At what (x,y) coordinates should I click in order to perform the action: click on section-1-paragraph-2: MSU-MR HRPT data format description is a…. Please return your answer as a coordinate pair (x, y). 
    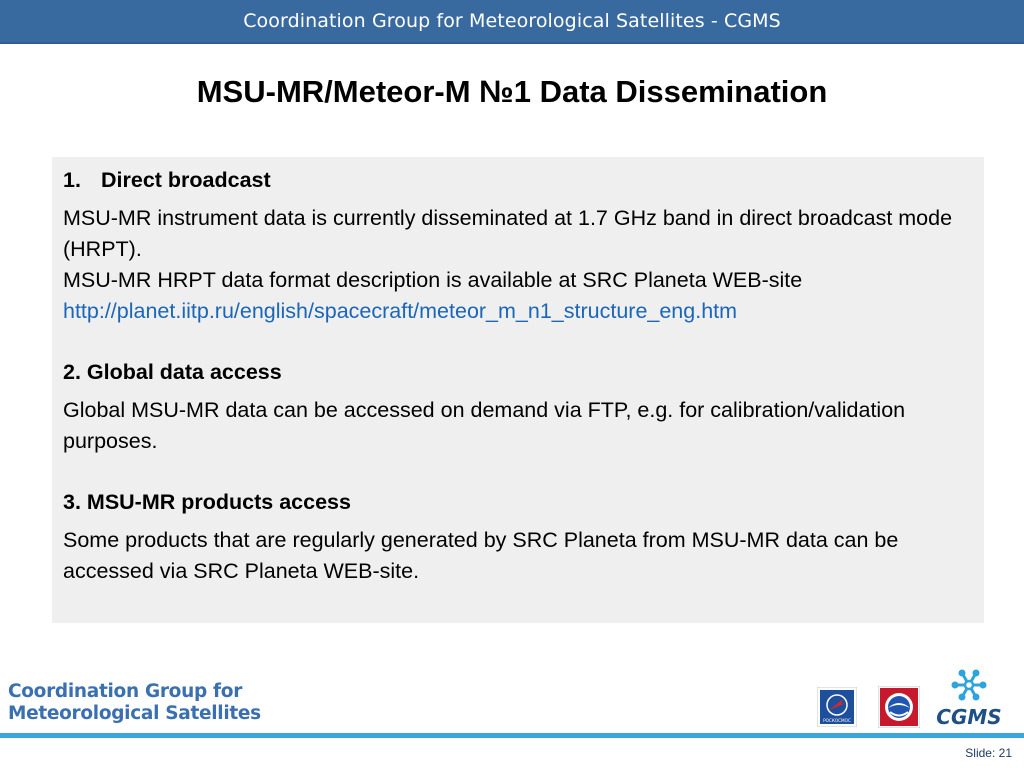
    Looking at the image, I should click on (433, 280).